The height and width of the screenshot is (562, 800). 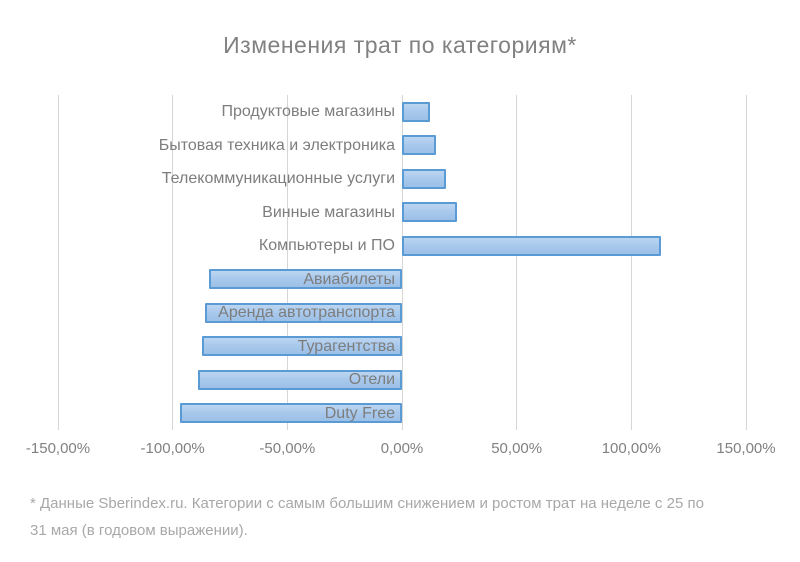 I want to click on x-tick-label: -100,00%, so click(x=172, y=448).